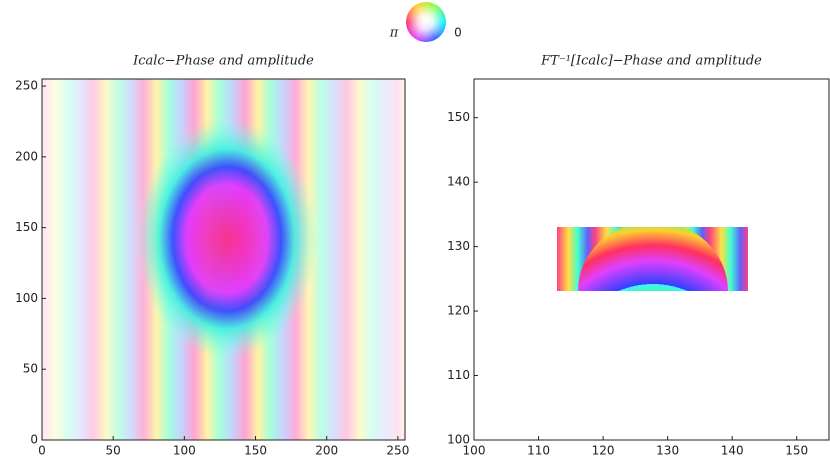 The height and width of the screenshot is (463, 830). What do you see at coordinates (603, 451) in the screenshot?
I see `x-tick-label: 120` at bounding box center [603, 451].